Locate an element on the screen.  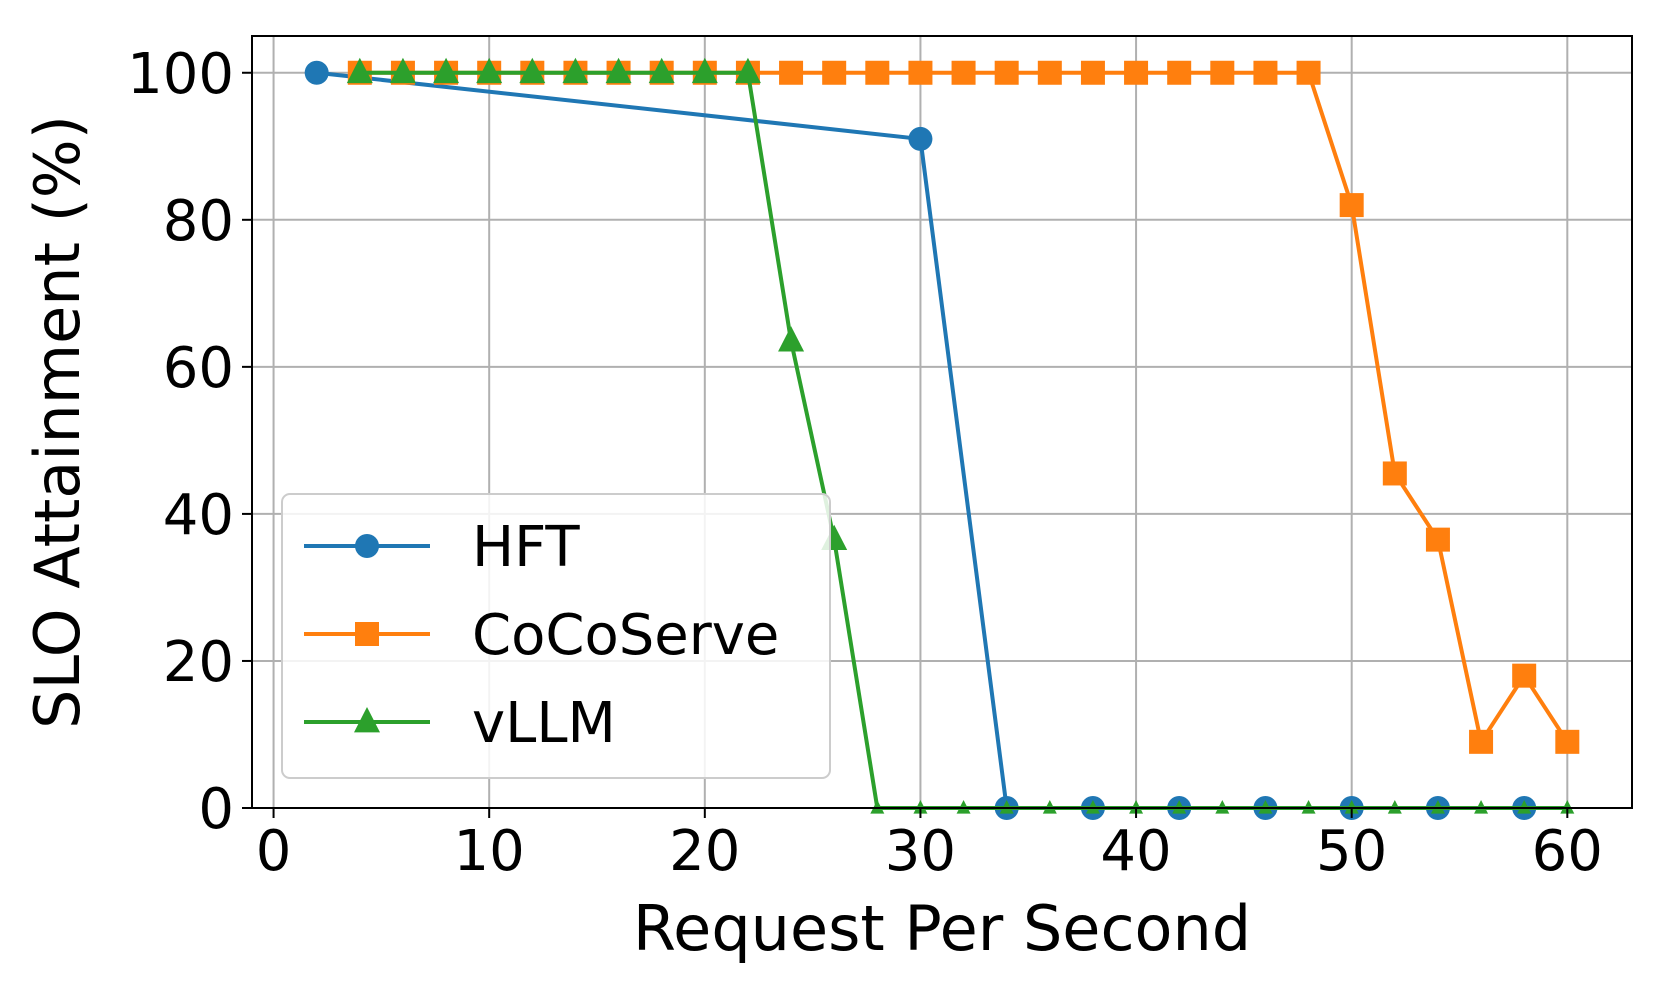
x-tick-label: 10 is located at coordinates (489, 851).